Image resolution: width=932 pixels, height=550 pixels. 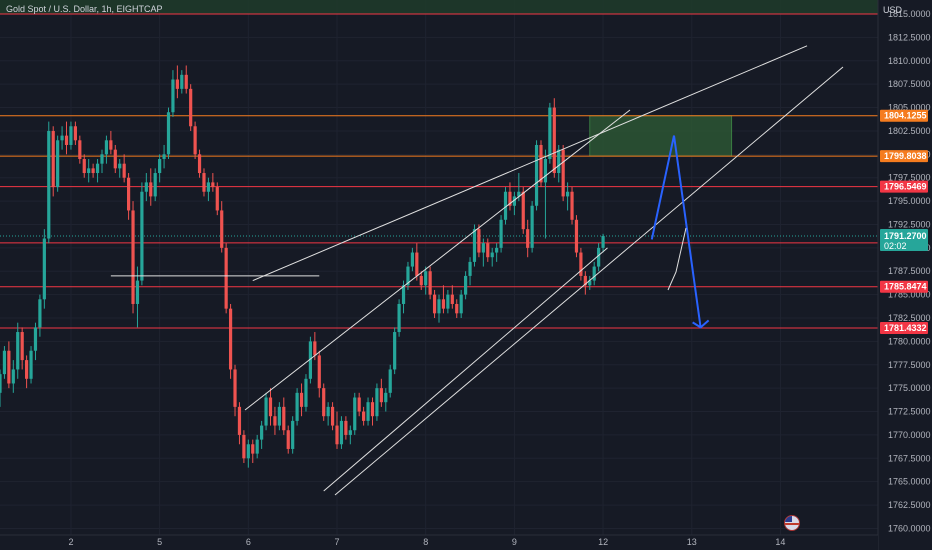 I want to click on projection-arrowhead, so click(x=701, y=324).